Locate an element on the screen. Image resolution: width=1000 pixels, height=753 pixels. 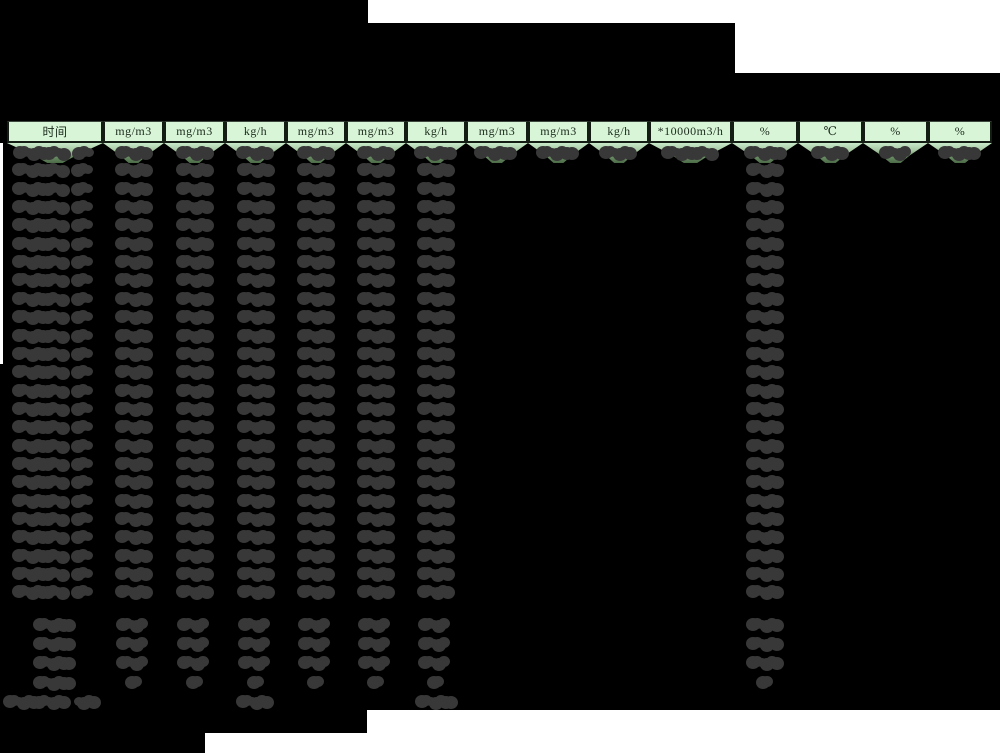
column-header-unit-11: % is located at coordinates (765, 132).